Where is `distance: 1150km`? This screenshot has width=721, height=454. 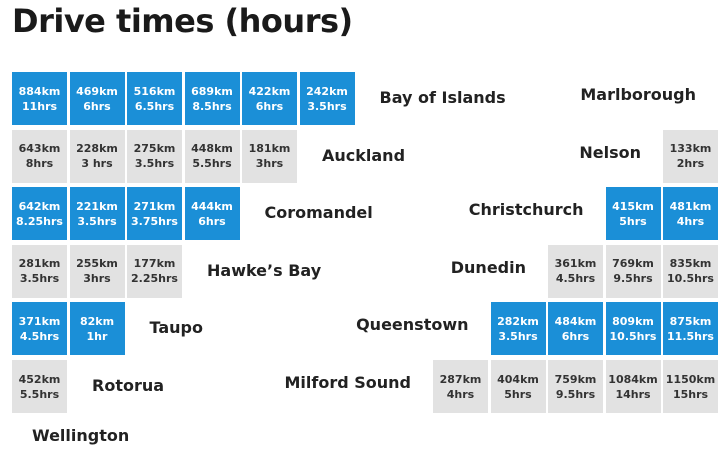 distance: 1150km is located at coordinates (690, 379).